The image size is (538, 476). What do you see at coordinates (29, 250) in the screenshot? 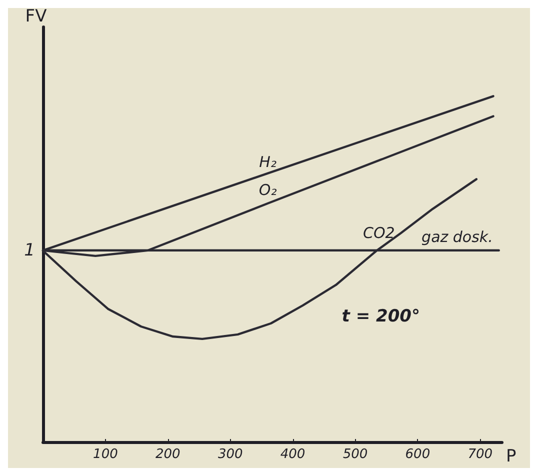
I see `annotation: 1` at bounding box center [29, 250].